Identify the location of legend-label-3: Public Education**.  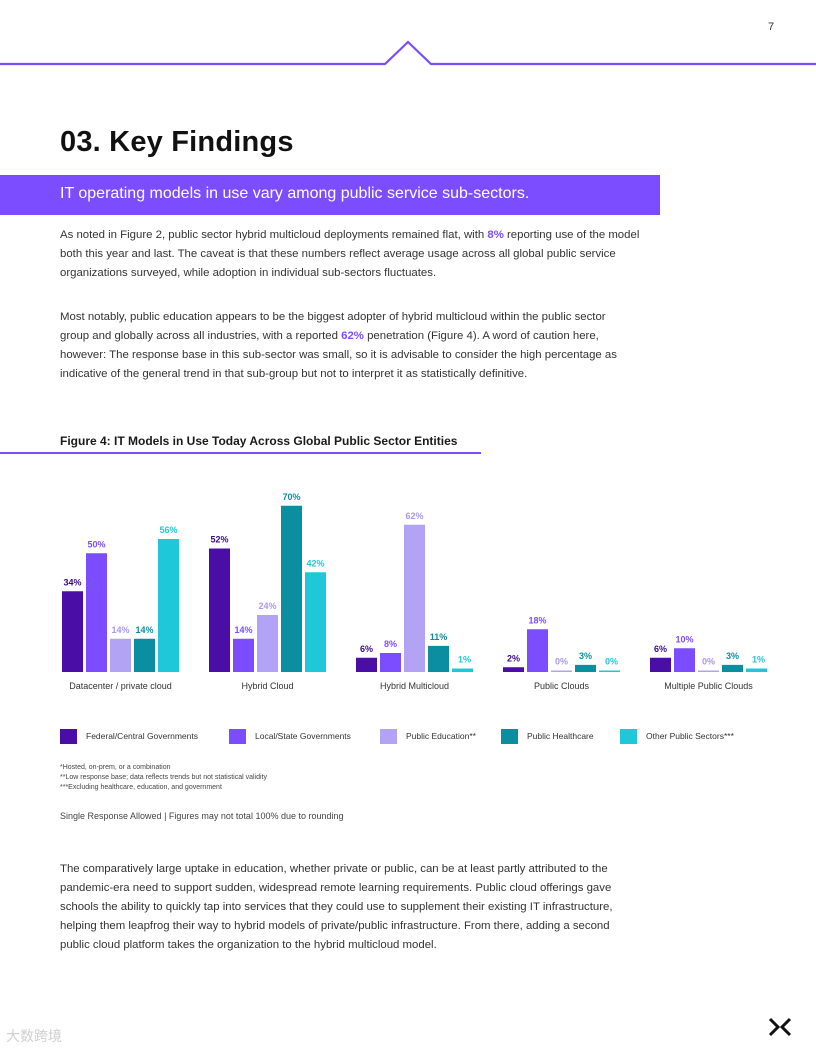
(441, 736).